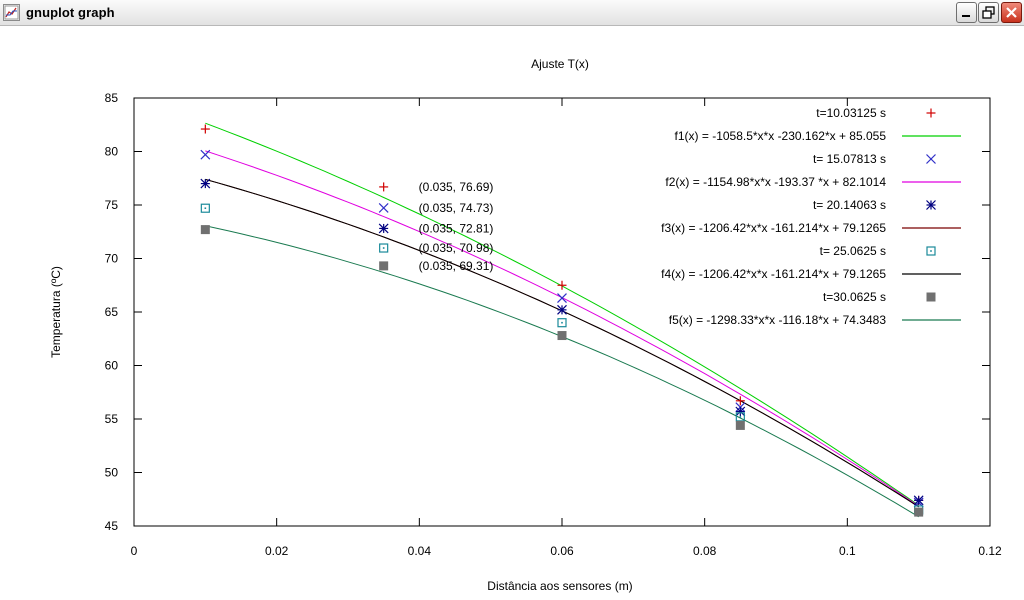 This screenshot has width=1024, height=600. I want to click on y-tick-label: 55, so click(112, 419).